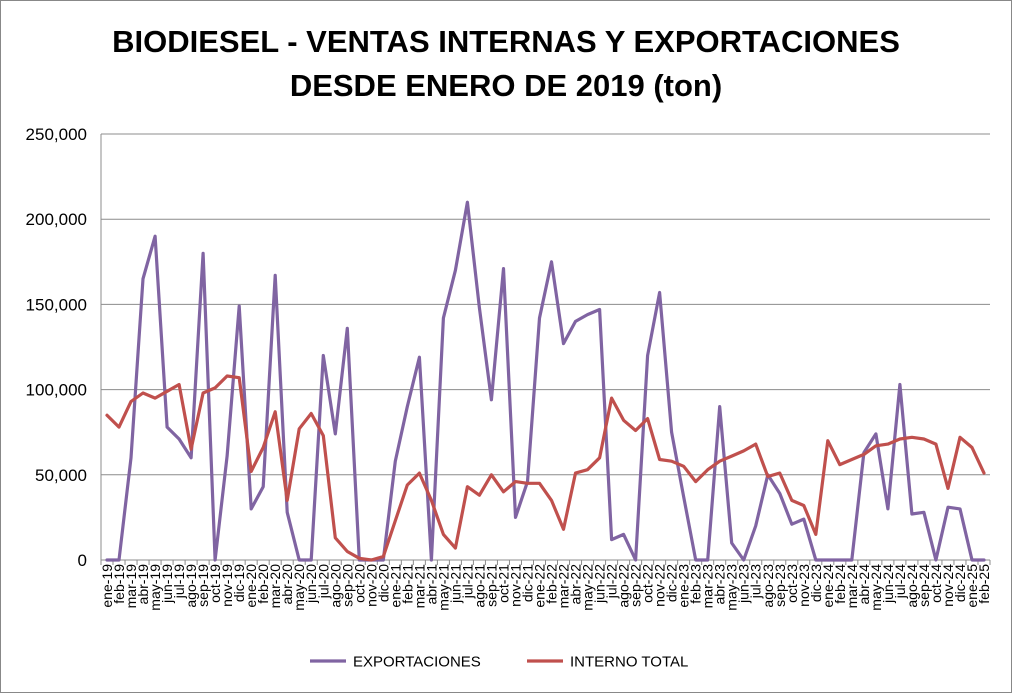 Image resolution: width=1012 pixels, height=693 pixels. Describe the element at coordinates (287, 584) in the screenshot. I see `x-tick-label: abr-20` at that location.